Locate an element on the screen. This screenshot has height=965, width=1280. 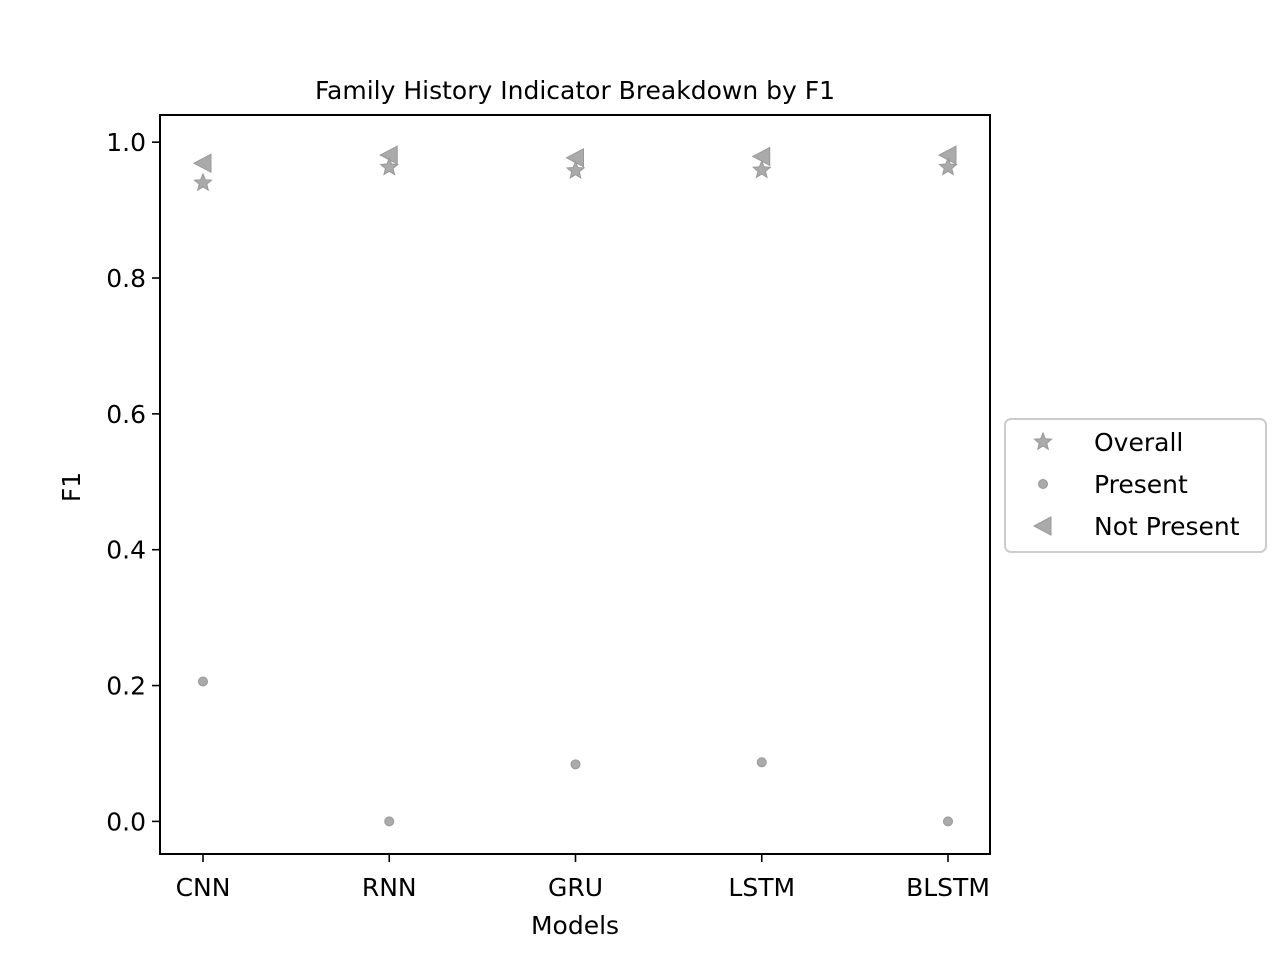
chart-title: Family History Indicator Breakdown by F1 is located at coordinates (575, 90).